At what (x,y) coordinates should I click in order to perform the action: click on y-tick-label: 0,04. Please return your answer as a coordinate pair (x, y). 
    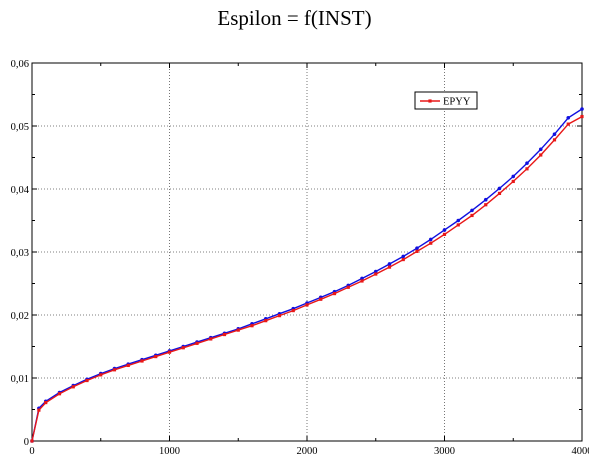
    Looking at the image, I should click on (20, 190).